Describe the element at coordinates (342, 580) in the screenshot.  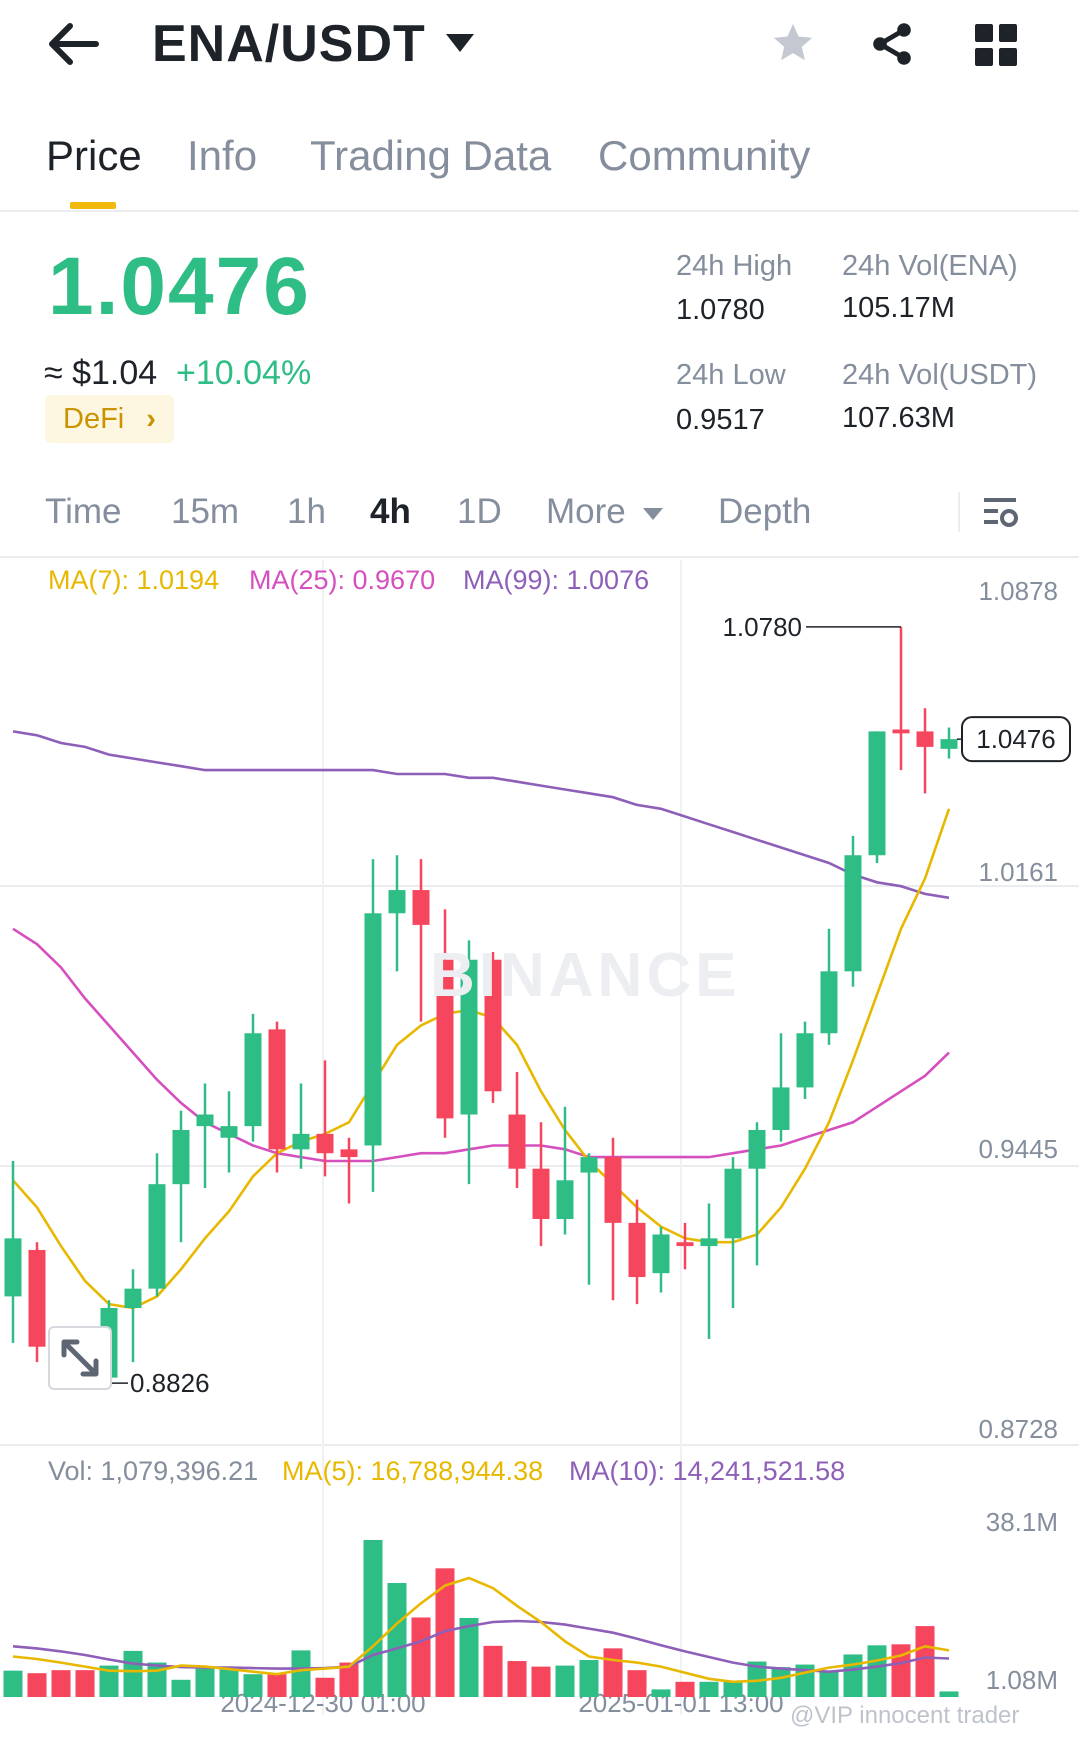
I see `ma25-label: MA(25): 0.9670` at that location.